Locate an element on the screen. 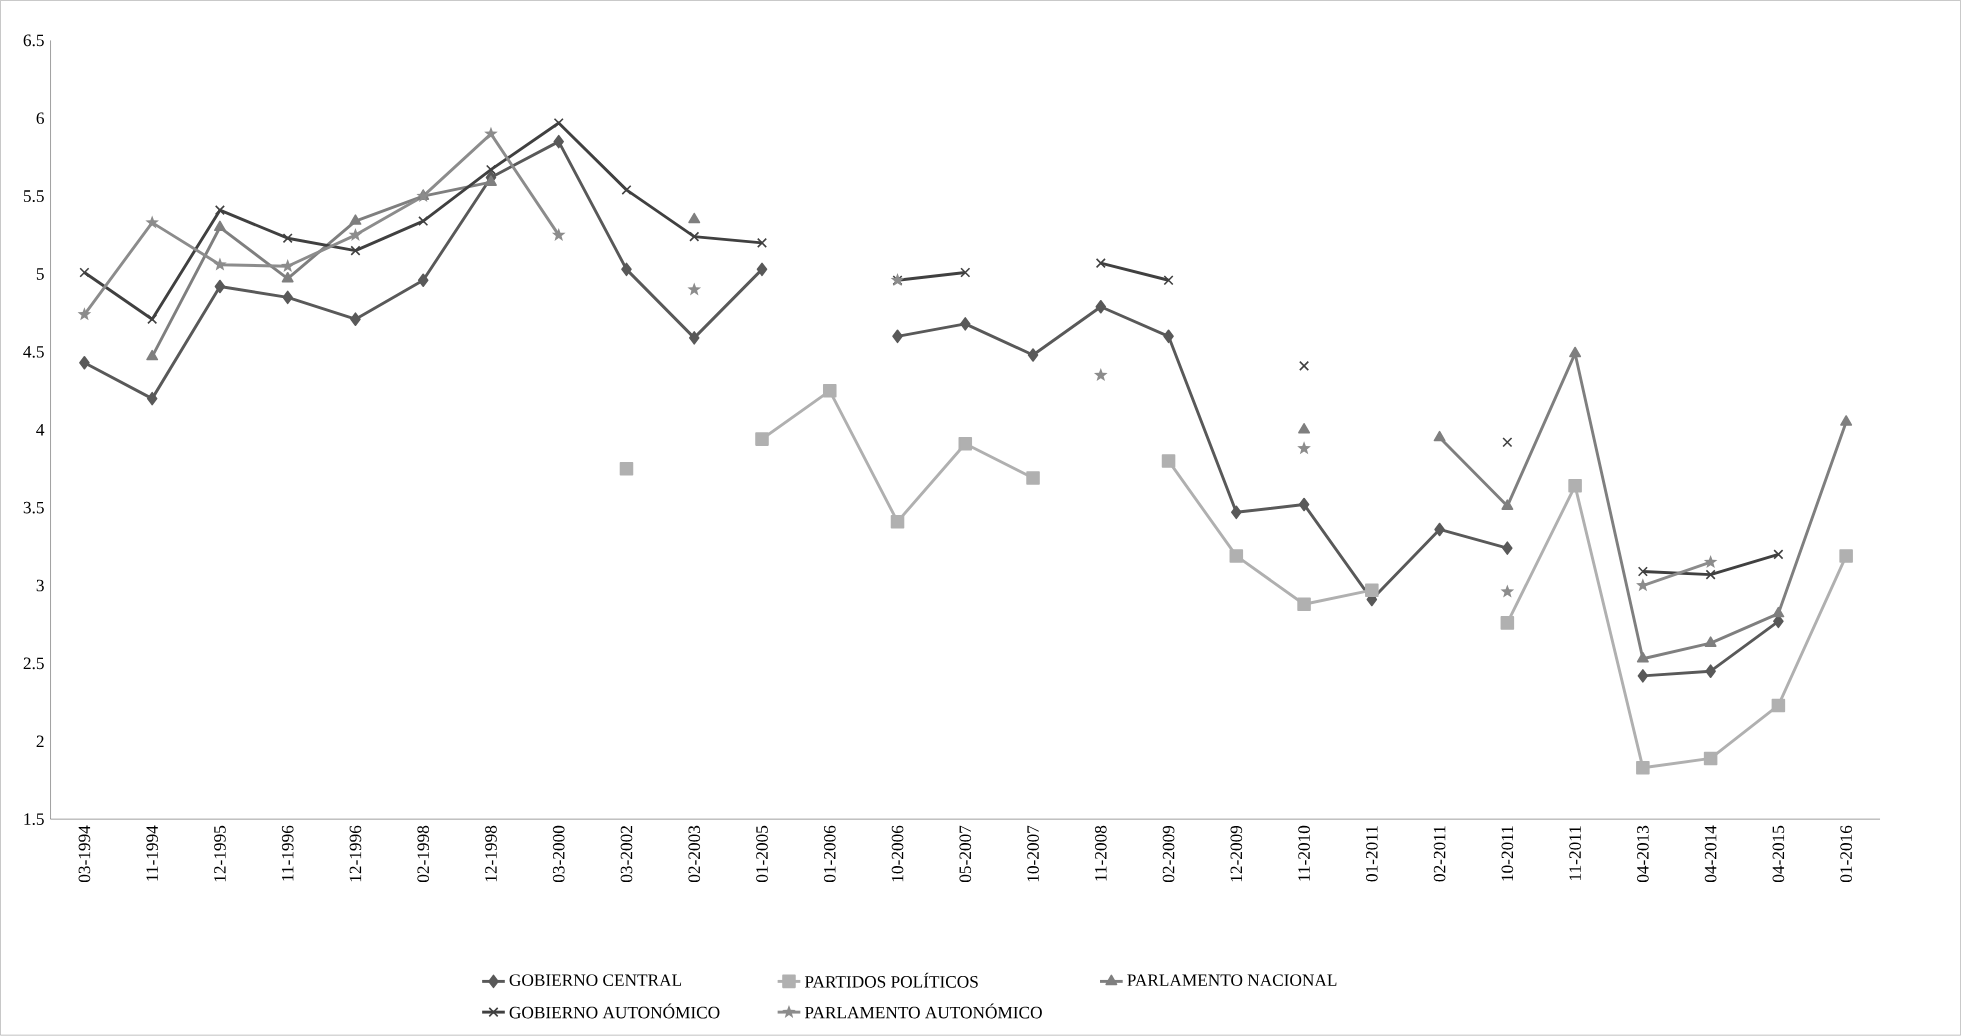 The height and width of the screenshot is (1036, 1961). x-tick-label: 11-1994 is located at coordinates (152, 853).